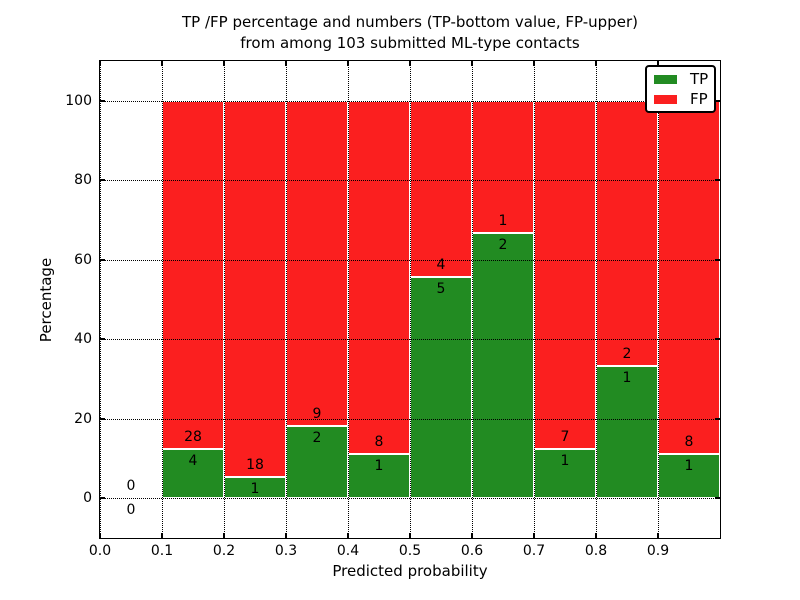  Describe the element at coordinates (286, 551) in the screenshot. I see `x-tick-label: 0.3` at that location.